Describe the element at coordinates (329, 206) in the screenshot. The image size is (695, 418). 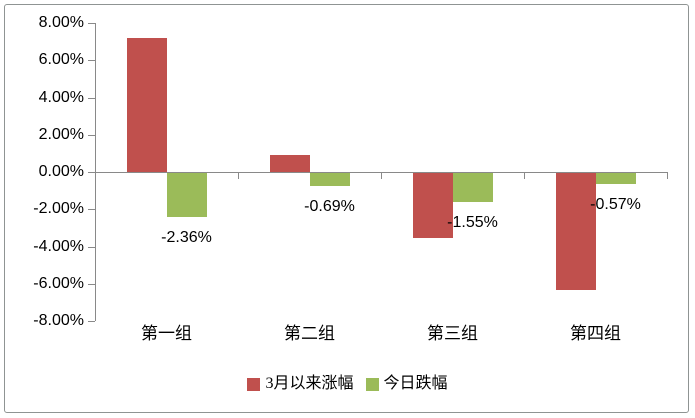
I see `data-label: -0.69%` at that location.